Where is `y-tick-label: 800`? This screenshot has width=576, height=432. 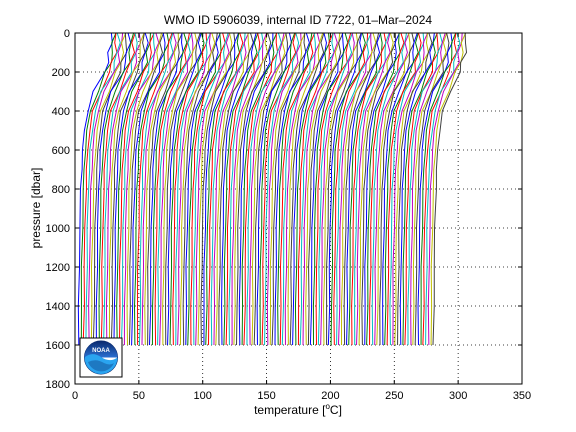
y-tick-label: 800 is located at coordinates (61, 190).